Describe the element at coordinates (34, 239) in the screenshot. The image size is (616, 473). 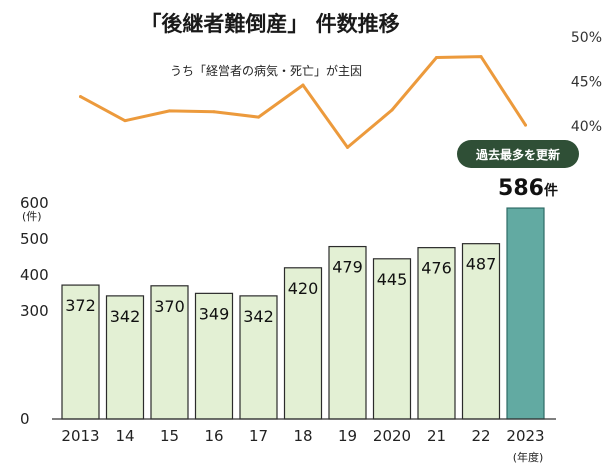
I see `y-tick-label: 500` at that location.